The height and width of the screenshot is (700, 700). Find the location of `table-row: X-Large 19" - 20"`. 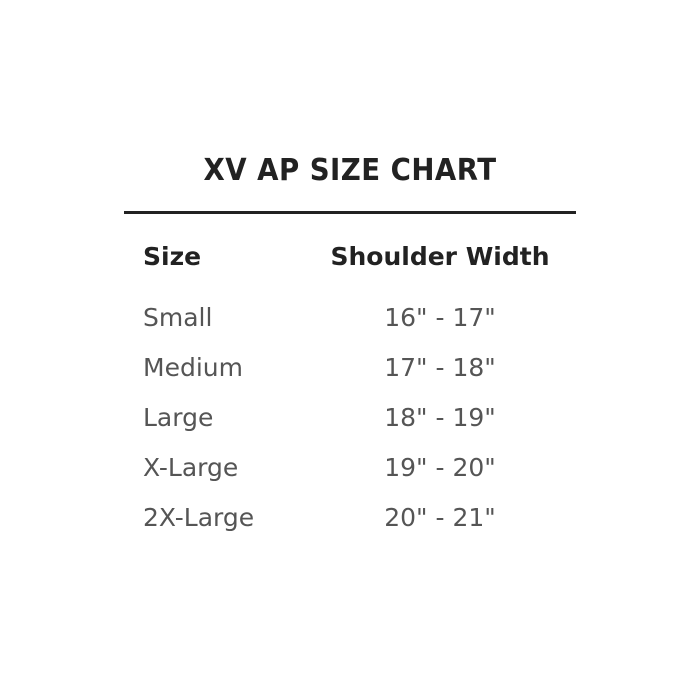

table-row: X-Large 19" - 20" is located at coordinates (350, 473).